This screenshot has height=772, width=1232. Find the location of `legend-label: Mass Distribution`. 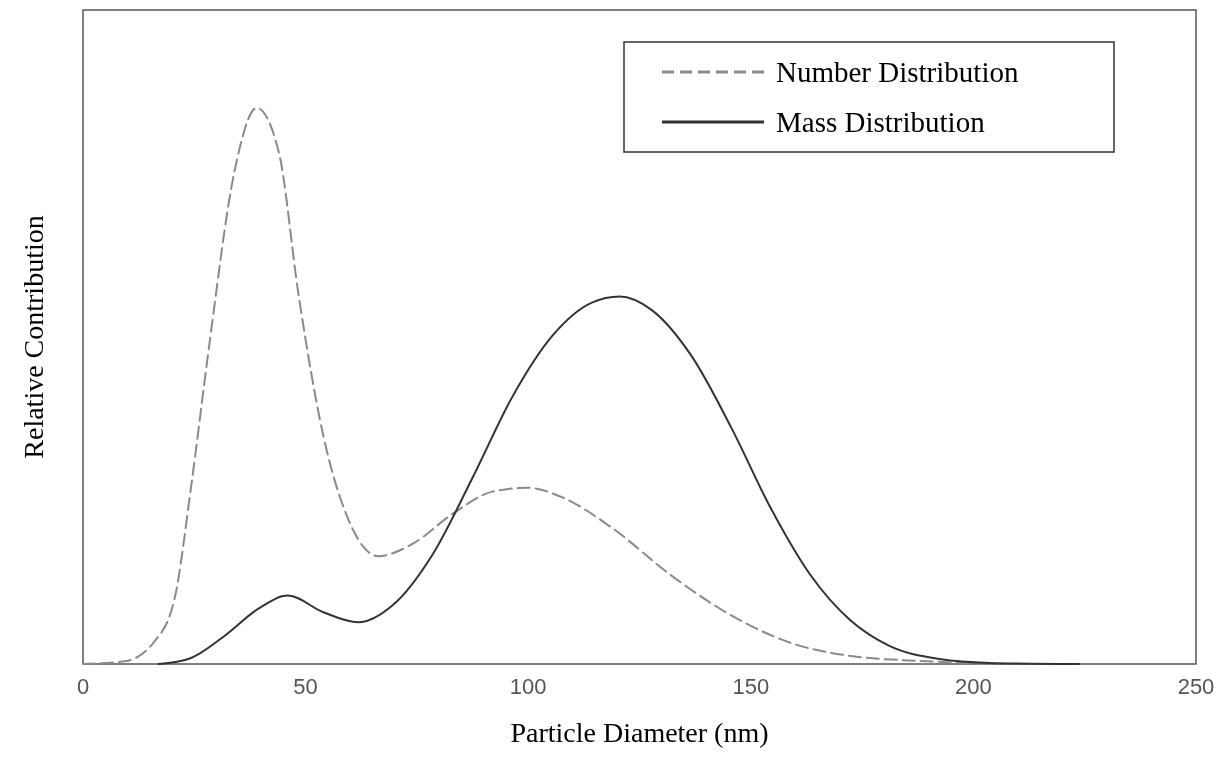

legend-label: Mass Distribution is located at coordinates (881, 122).